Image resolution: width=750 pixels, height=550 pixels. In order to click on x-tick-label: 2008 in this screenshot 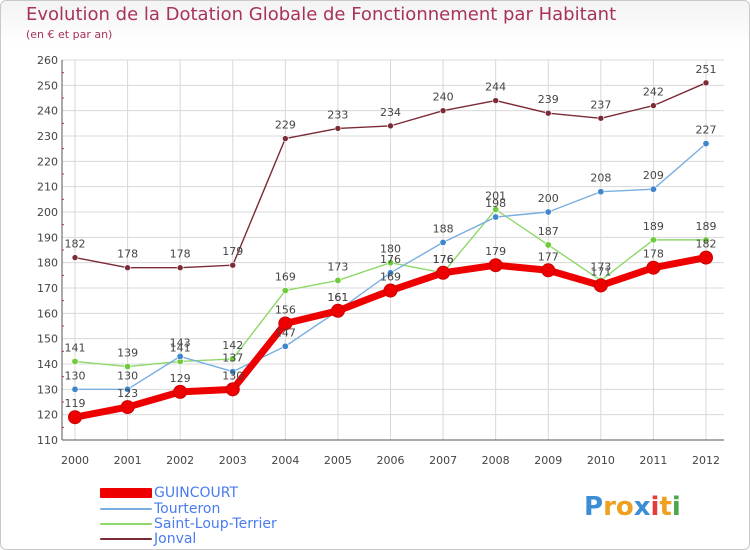, I will do `click(496, 460)`.